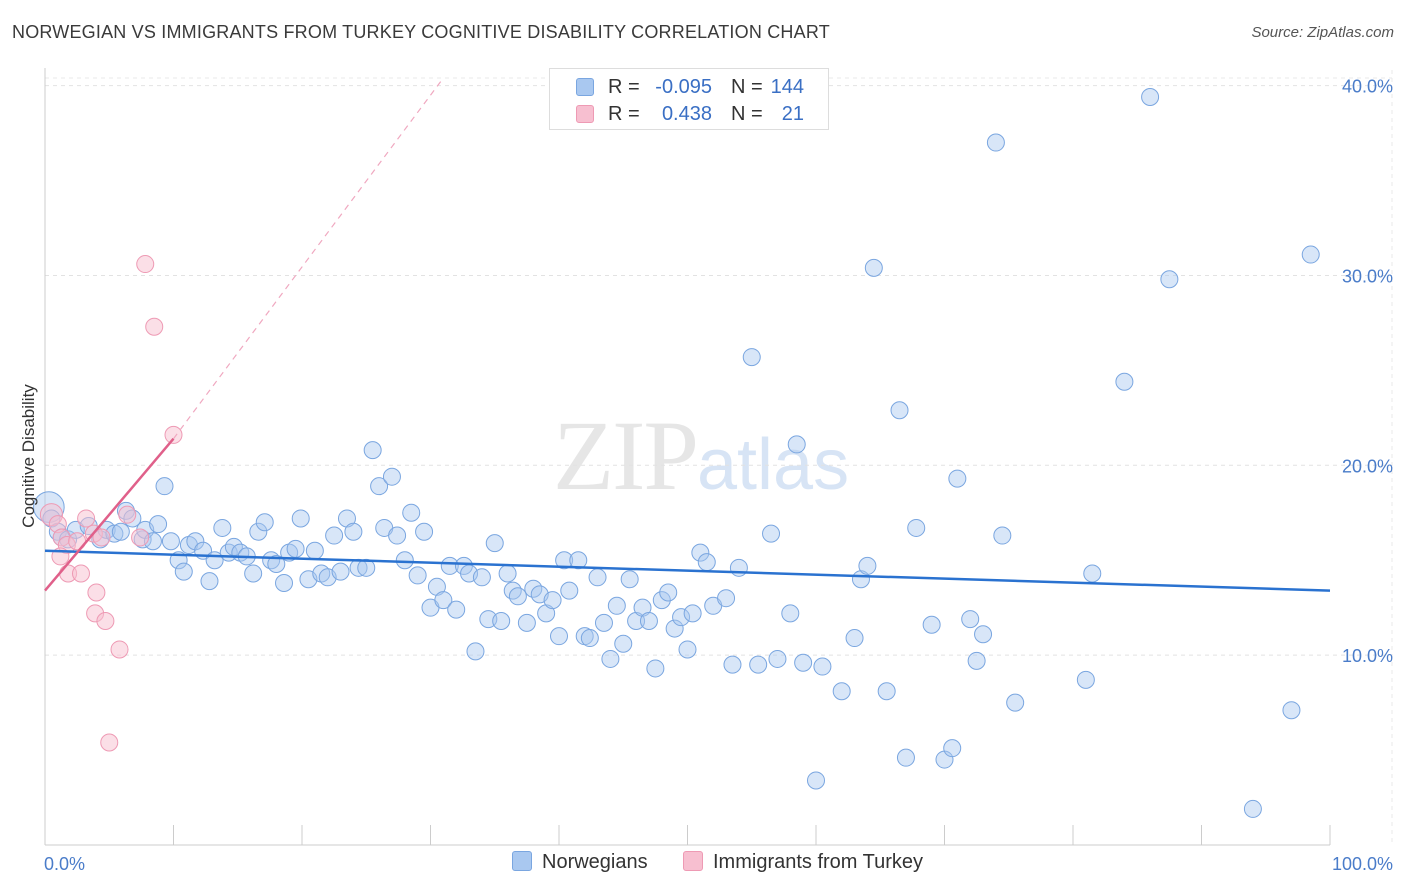 The height and width of the screenshot is (892, 1406). What do you see at coordinates (308, 258) in the screenshot?
I see `turkey-trend-extension` at bounding box center [308, 258].